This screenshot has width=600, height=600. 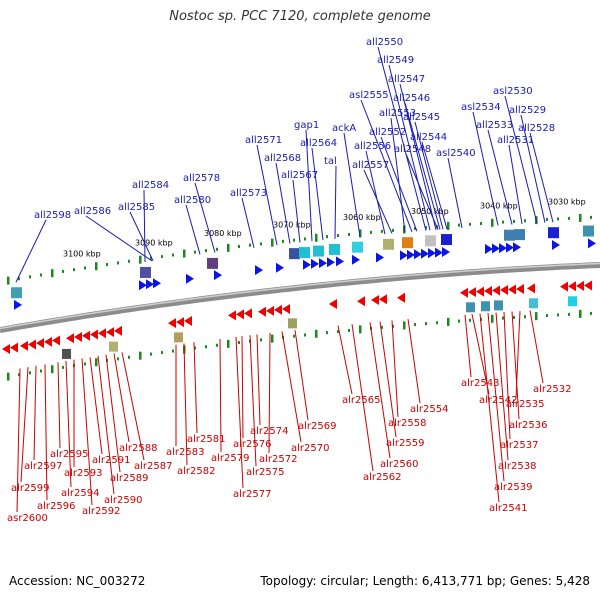 I want to click on reverse-gene-label: alr2599, so click(x=30, y=488).